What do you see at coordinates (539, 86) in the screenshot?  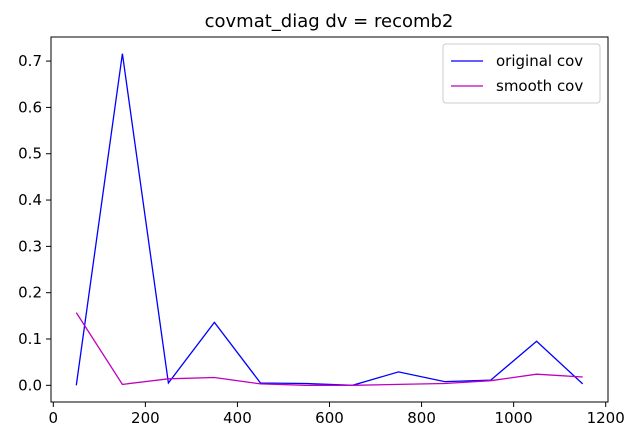 I see `legend-label-smooth-cov: smooth cov` at bounding box center [539, 86].